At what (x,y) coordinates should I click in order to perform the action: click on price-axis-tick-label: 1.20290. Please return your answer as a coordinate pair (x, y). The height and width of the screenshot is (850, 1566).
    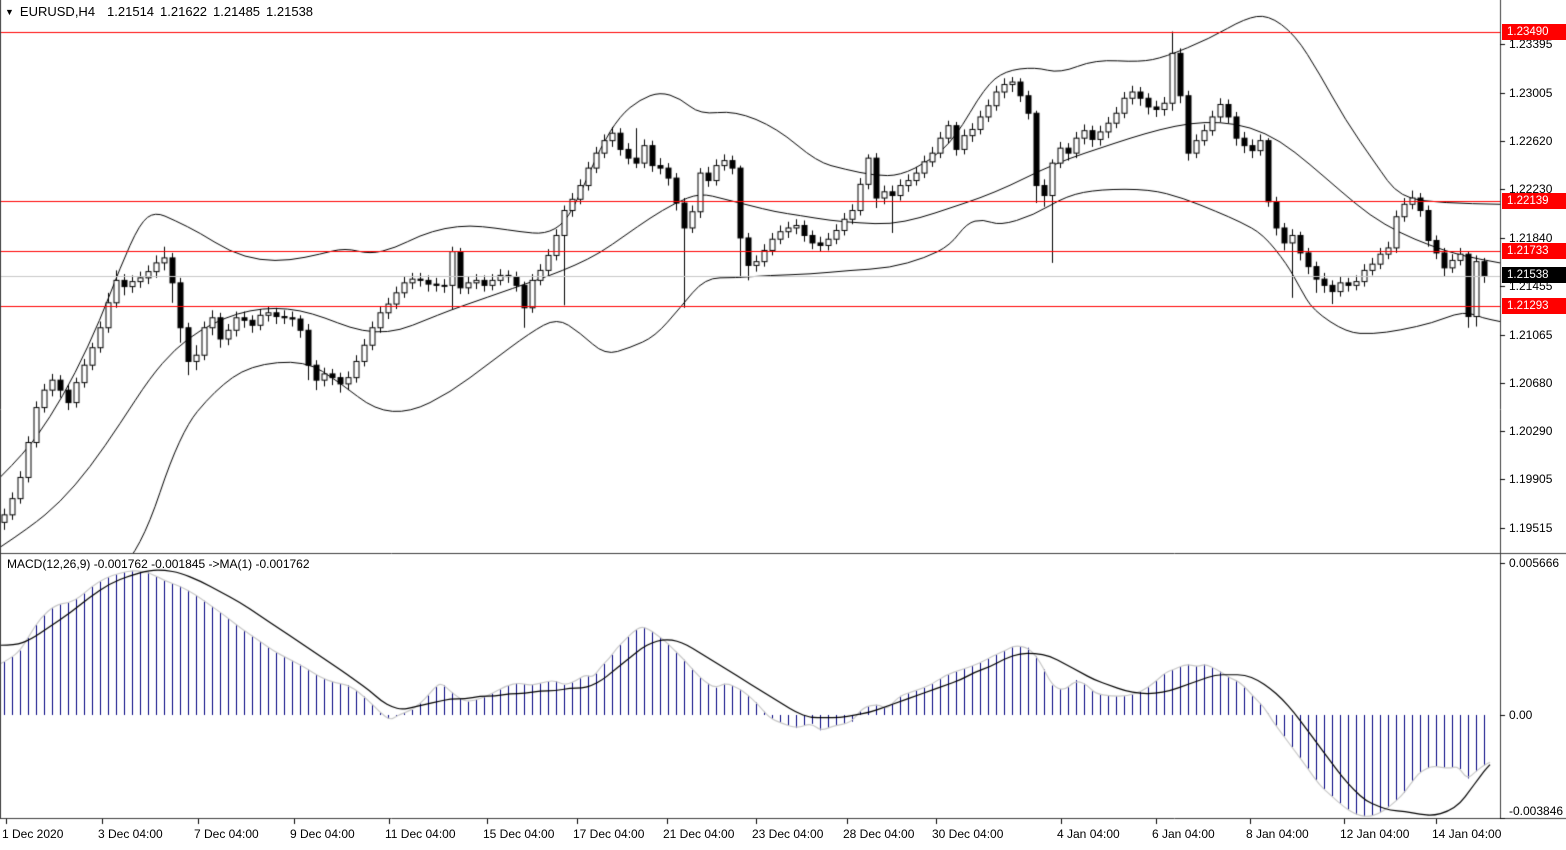
    Looking at the image, I should click on (1531, 431).